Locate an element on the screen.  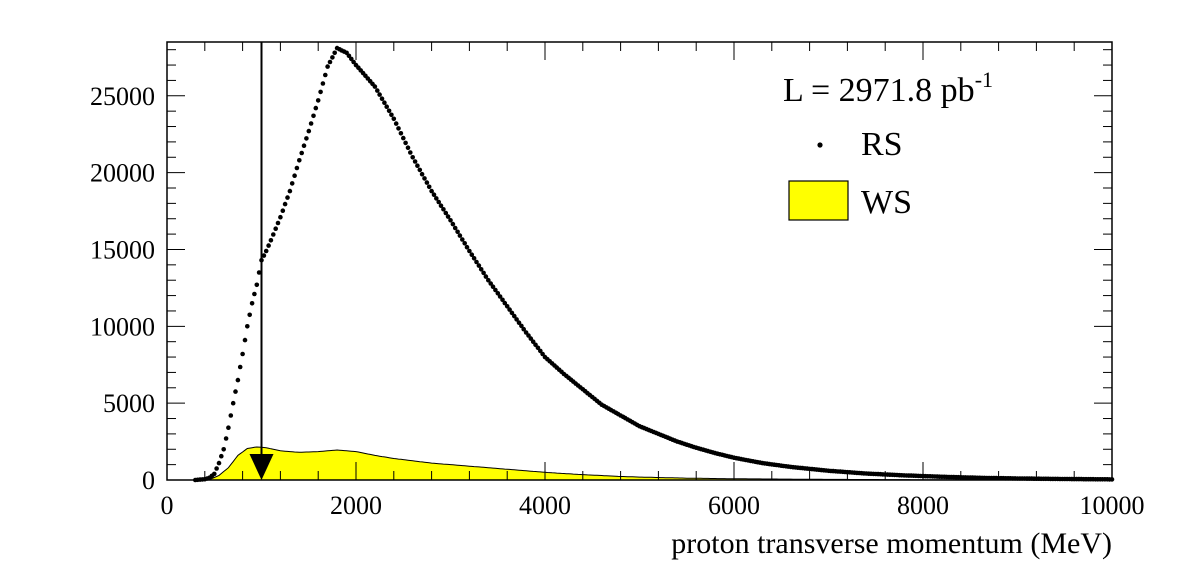
y-tick-label: 0 is located at coordinates (148, 480).